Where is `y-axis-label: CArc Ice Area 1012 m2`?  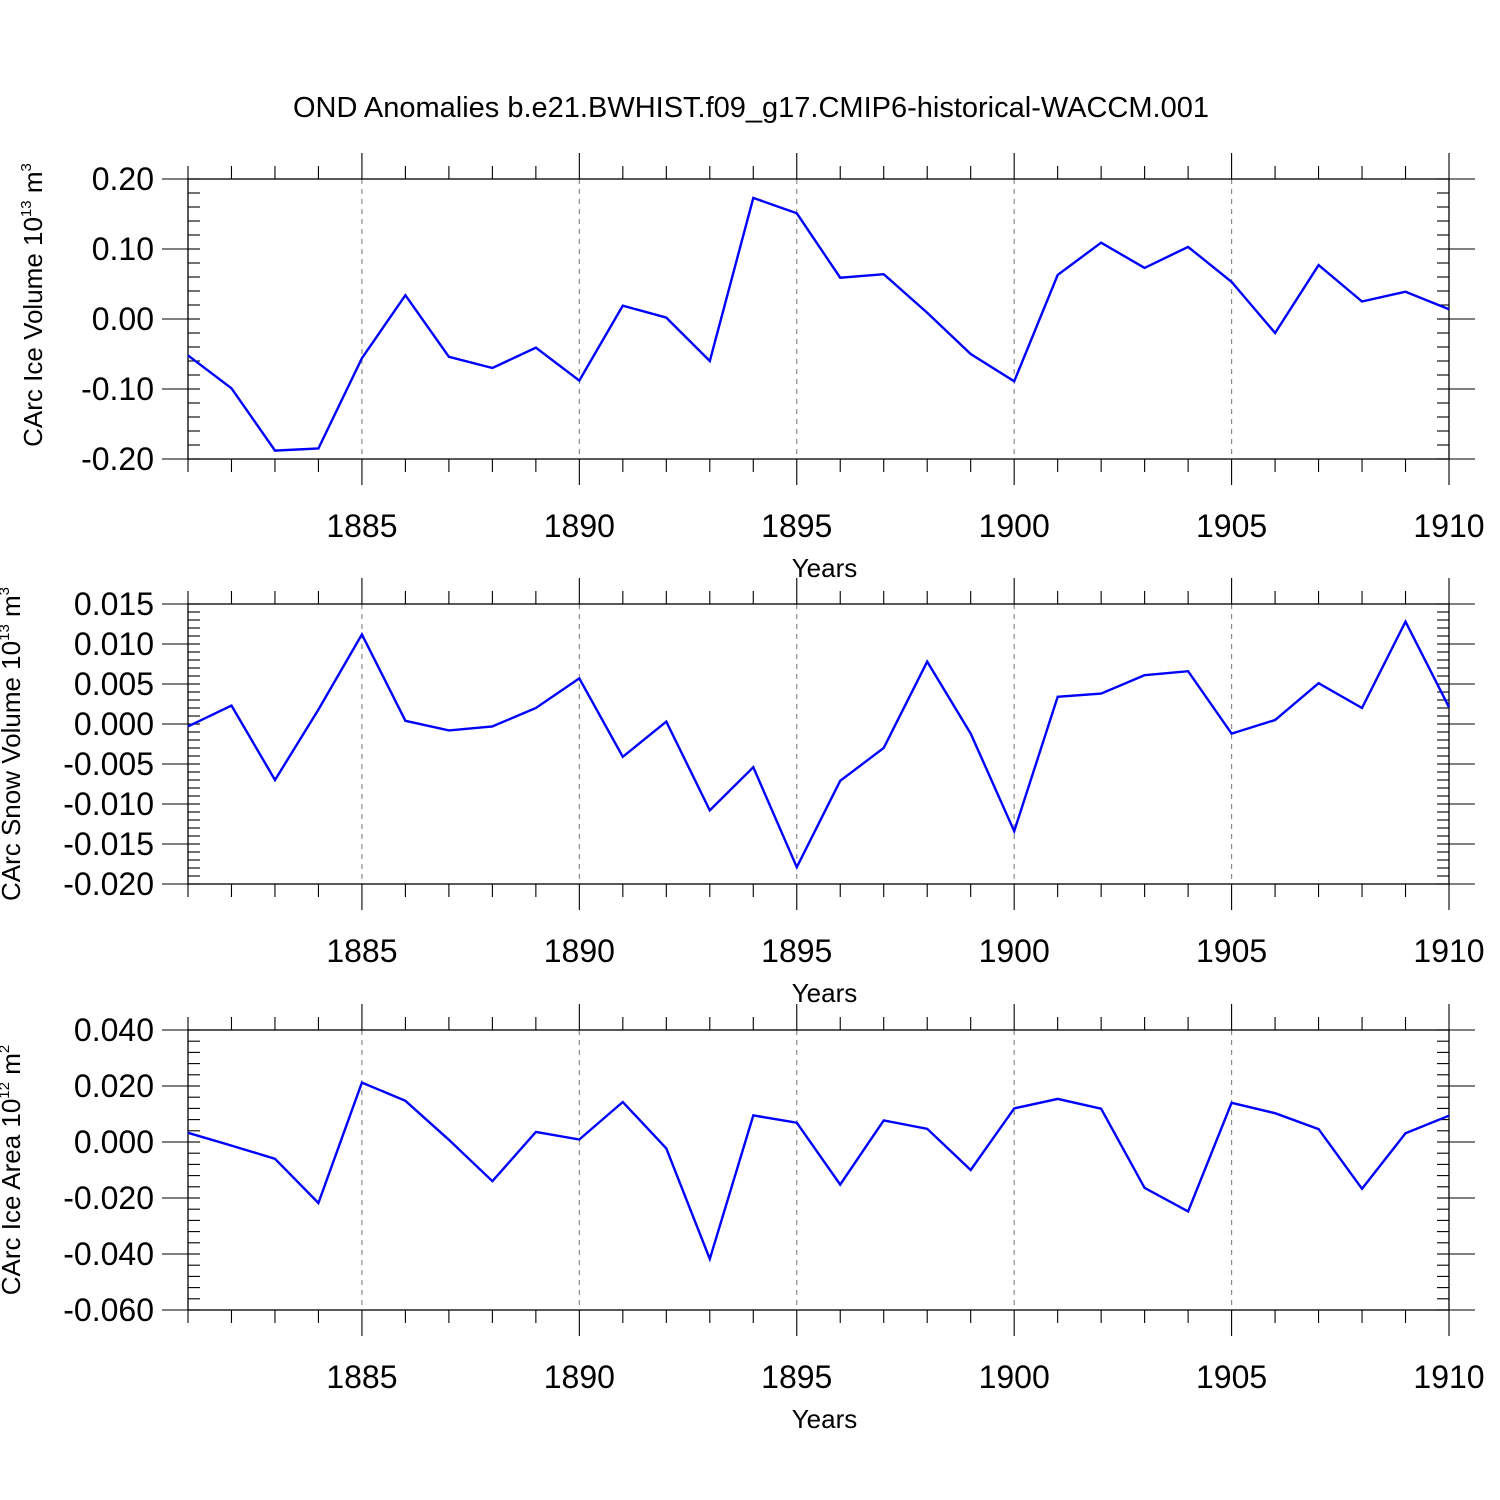 y-axis-label: CArc Ice Area 1012 m2 is located at coordinates (13, 1170).